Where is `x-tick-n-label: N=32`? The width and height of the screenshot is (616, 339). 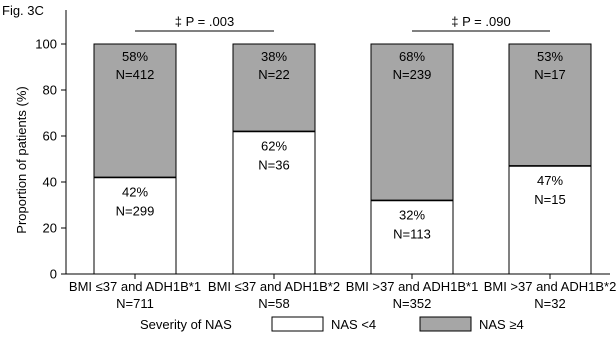 x-tick-n-label: N=32 is located at coordinates (549, 303).